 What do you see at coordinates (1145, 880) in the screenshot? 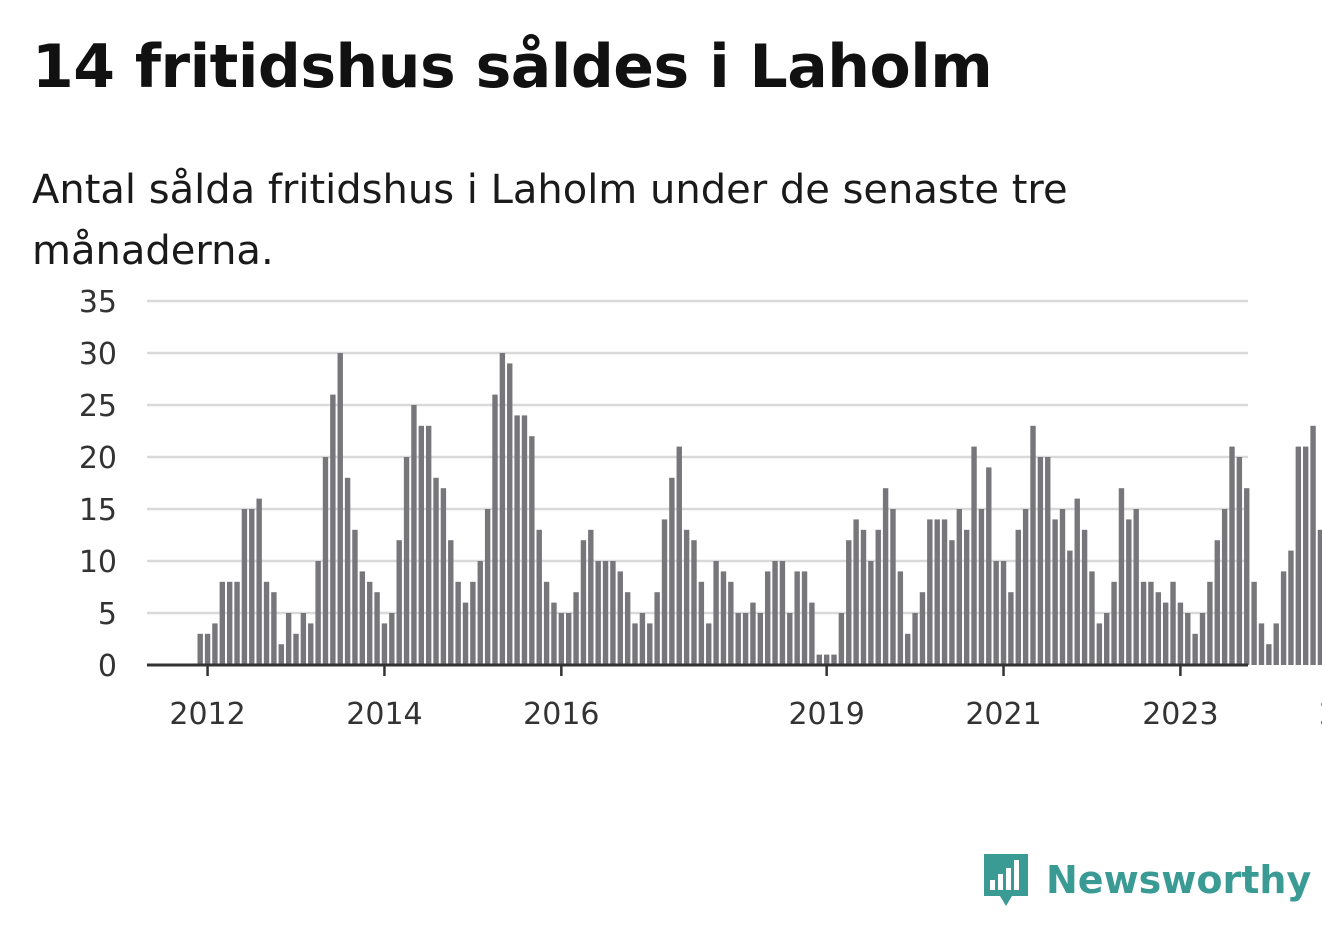
I see `newsworthy-logo: Newsworthy` at bounding box center [1145, 880].